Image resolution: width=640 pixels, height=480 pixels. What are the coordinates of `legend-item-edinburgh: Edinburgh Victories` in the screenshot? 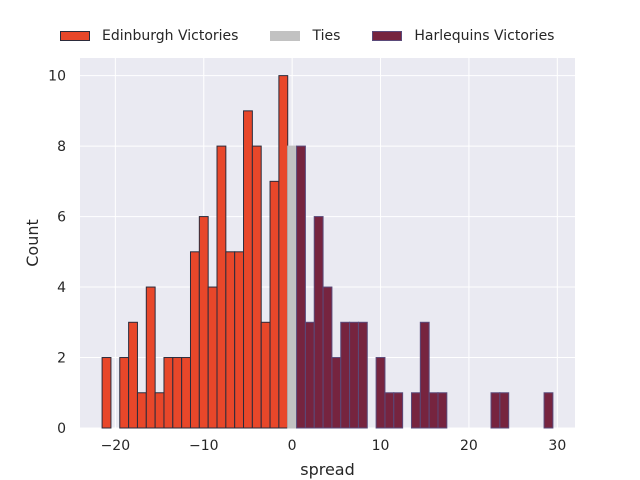 It's located at (149, 36).